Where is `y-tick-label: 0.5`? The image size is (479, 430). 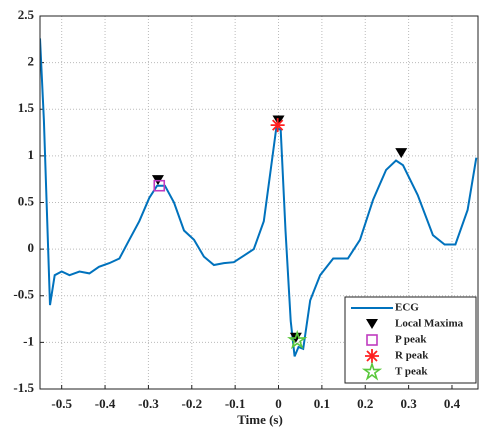
y-tick-label: 0.5 is located at coordinates (26, 200).